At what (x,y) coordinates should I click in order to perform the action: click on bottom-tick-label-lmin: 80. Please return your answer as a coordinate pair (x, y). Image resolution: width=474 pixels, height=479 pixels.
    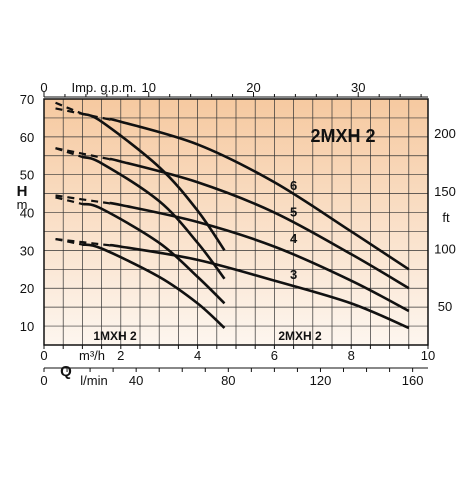
    Looking at the image, I should click on (228, 380).